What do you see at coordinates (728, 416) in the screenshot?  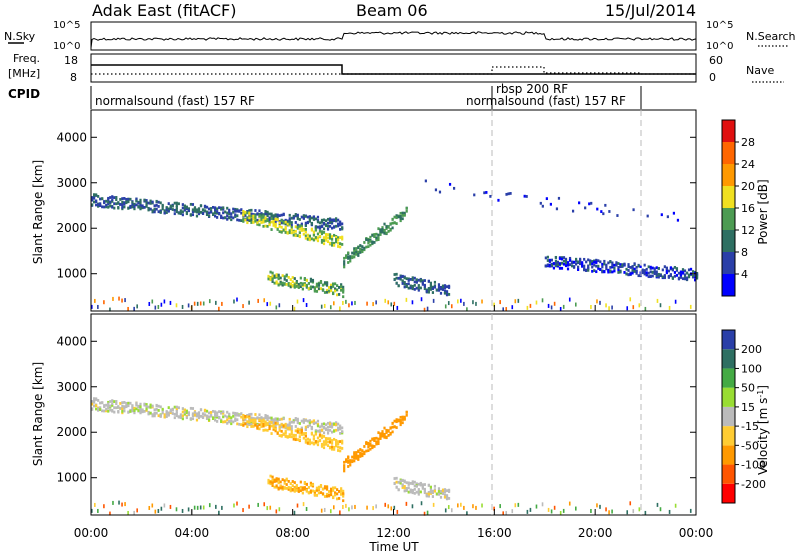 I see `velocity-colorbar-swatch` at bounding box center [728, 416].